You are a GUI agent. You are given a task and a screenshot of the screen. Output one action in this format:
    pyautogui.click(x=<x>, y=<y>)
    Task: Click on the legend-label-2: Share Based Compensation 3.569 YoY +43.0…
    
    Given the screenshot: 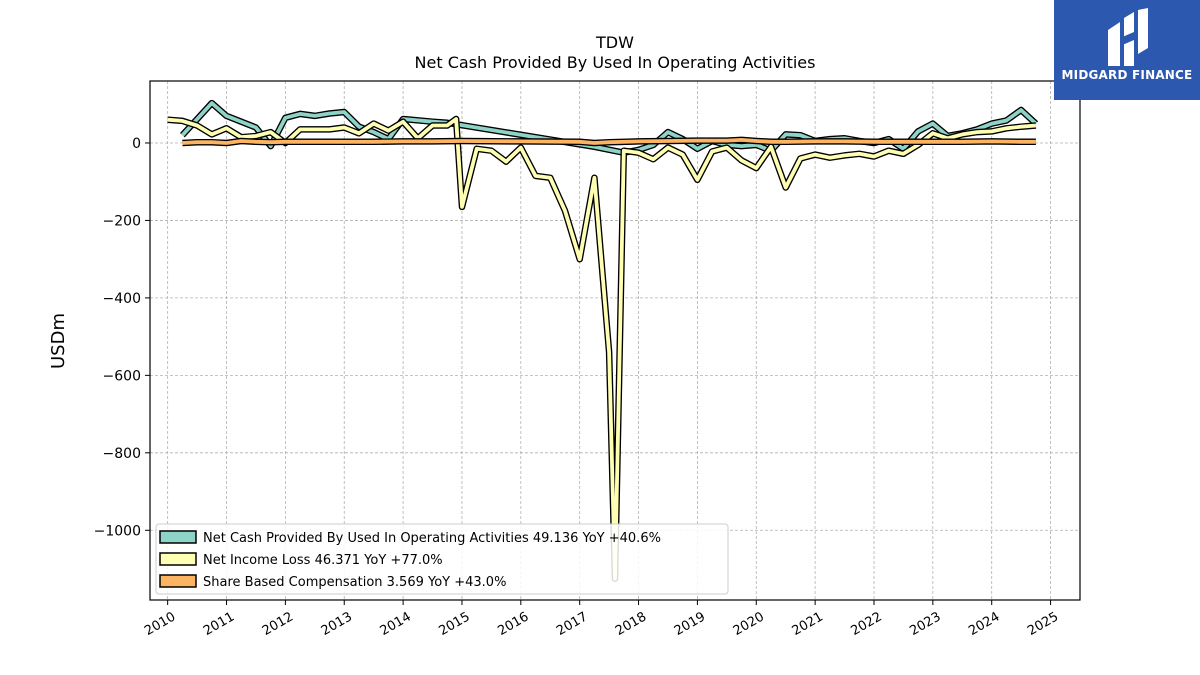 What is the action you would take?
    pyautogui.click(x=354, y=582)
    